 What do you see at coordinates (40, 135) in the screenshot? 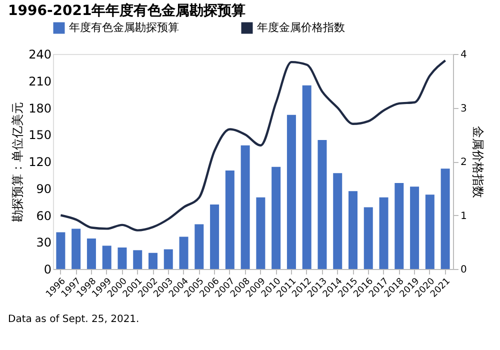
I see `y-tick-label: 150` at bounding box center [40, 135].